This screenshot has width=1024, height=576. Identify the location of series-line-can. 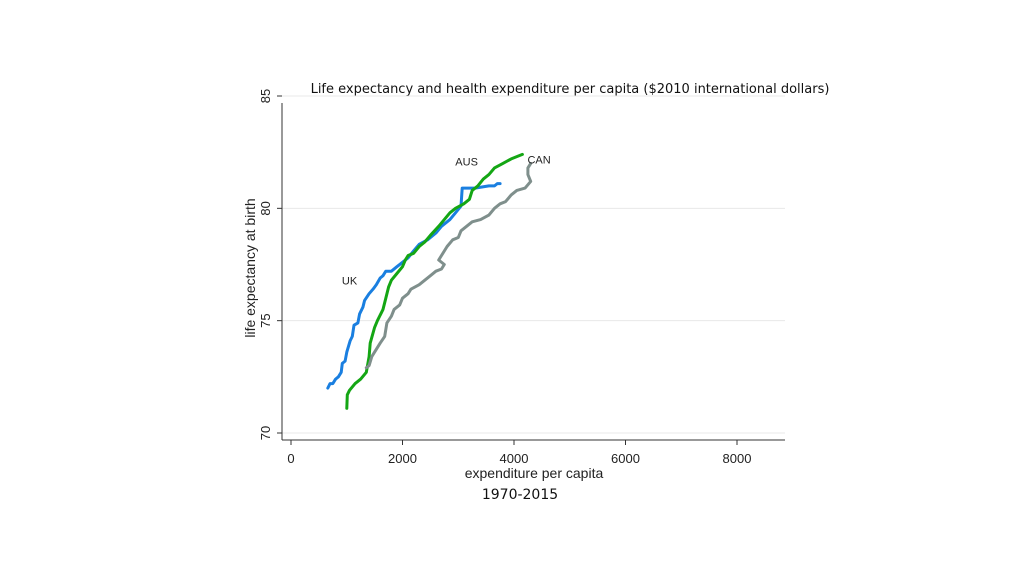
(448, 265).